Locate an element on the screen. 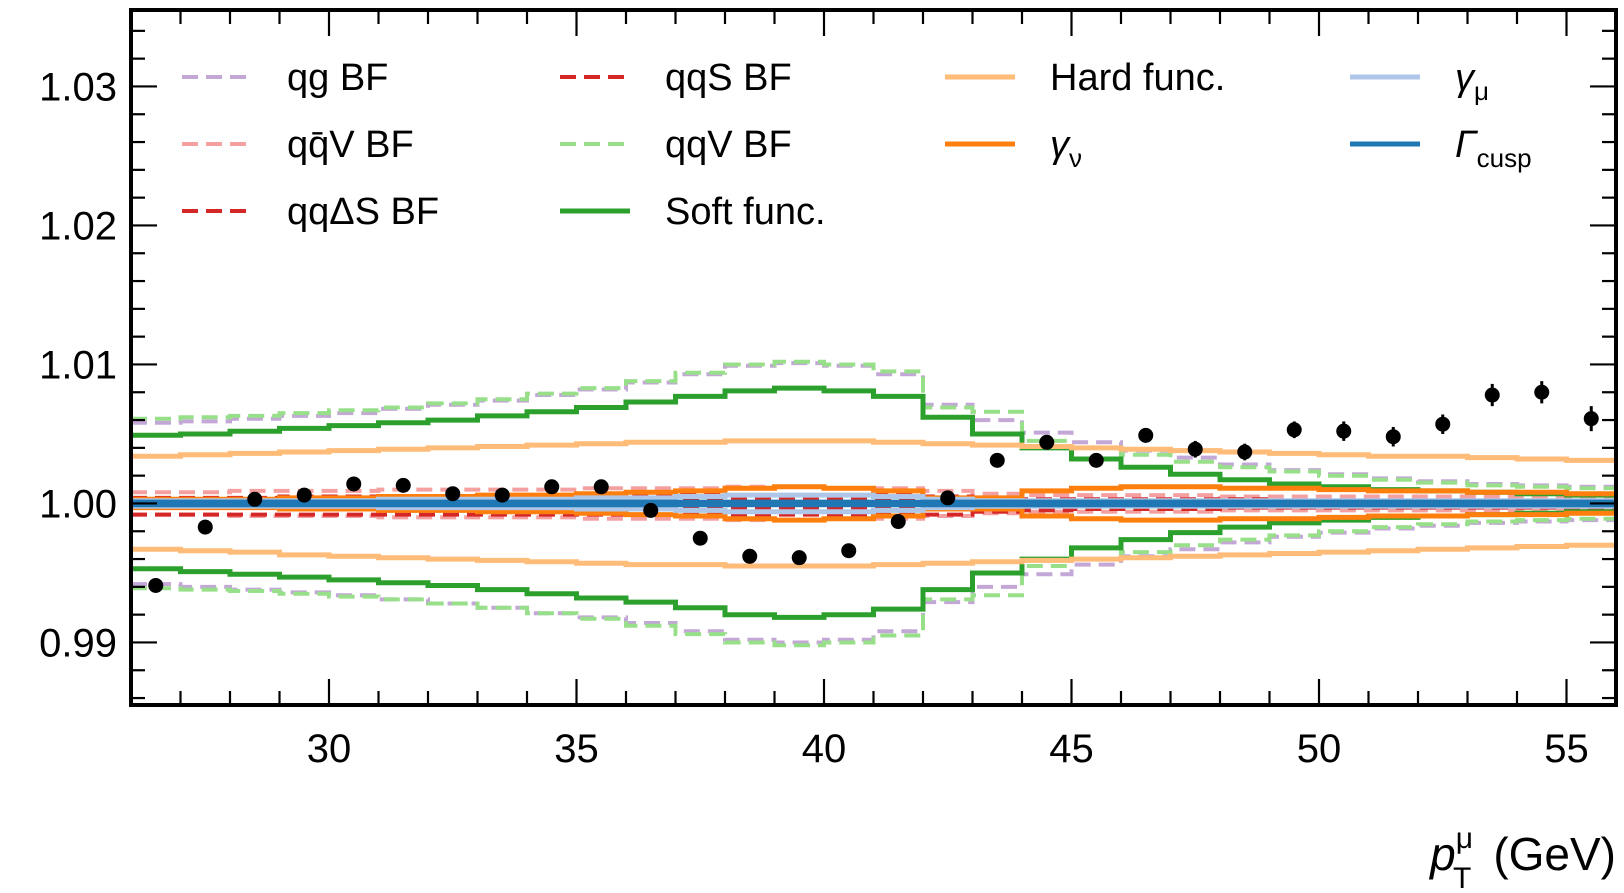 The width and height of the screenshot is (1624, 893). legend-entry-qg: qg BF is located at coordinates (285, 78).